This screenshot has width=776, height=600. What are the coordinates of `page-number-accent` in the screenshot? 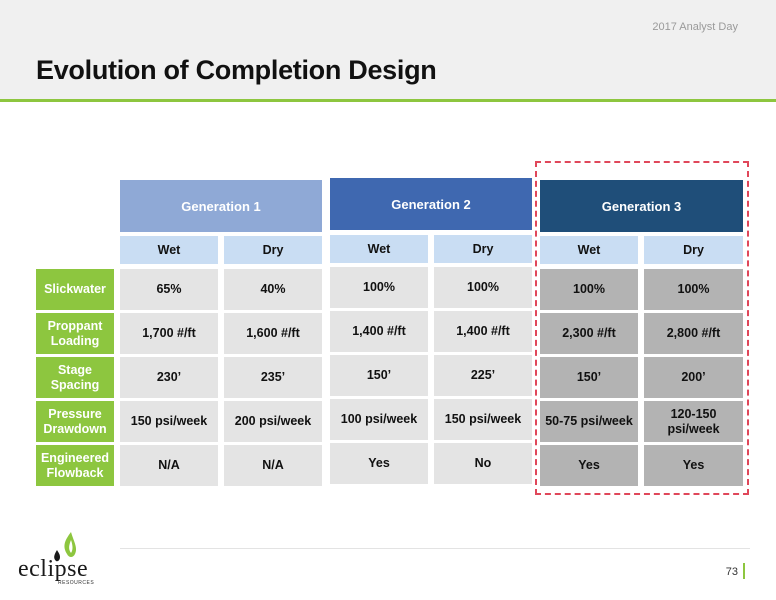 It's located at (744, 571).